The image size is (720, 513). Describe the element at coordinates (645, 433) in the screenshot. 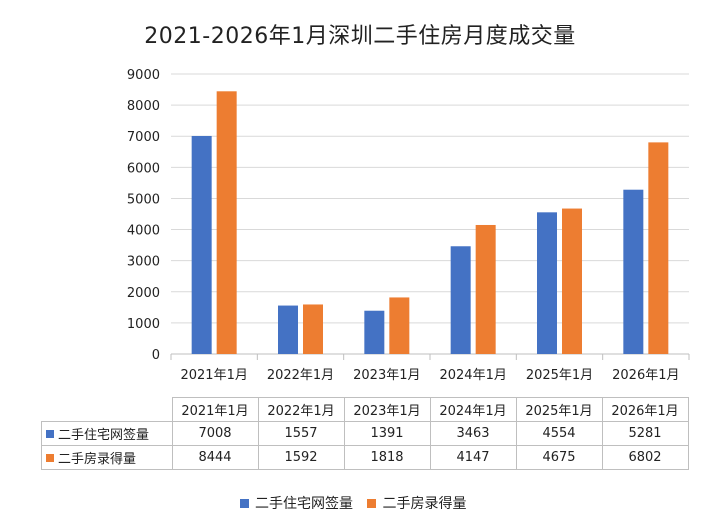

I see `data-table-cell: 5281` at that location.